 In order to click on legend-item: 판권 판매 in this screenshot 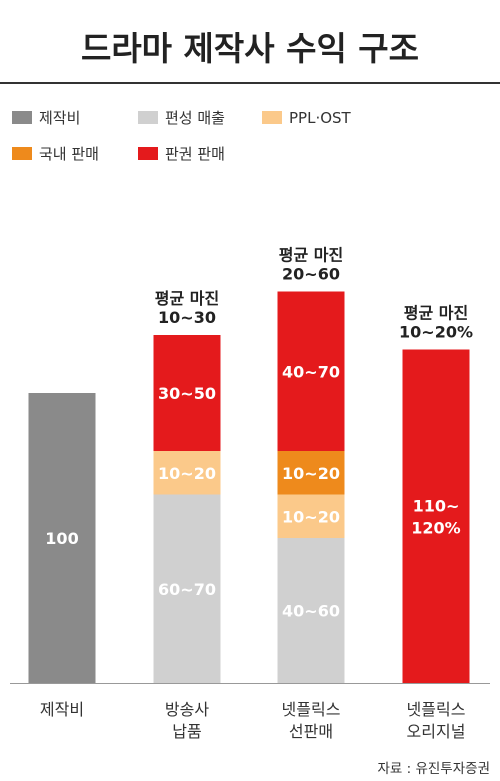, I will do `click(181, 154)`.